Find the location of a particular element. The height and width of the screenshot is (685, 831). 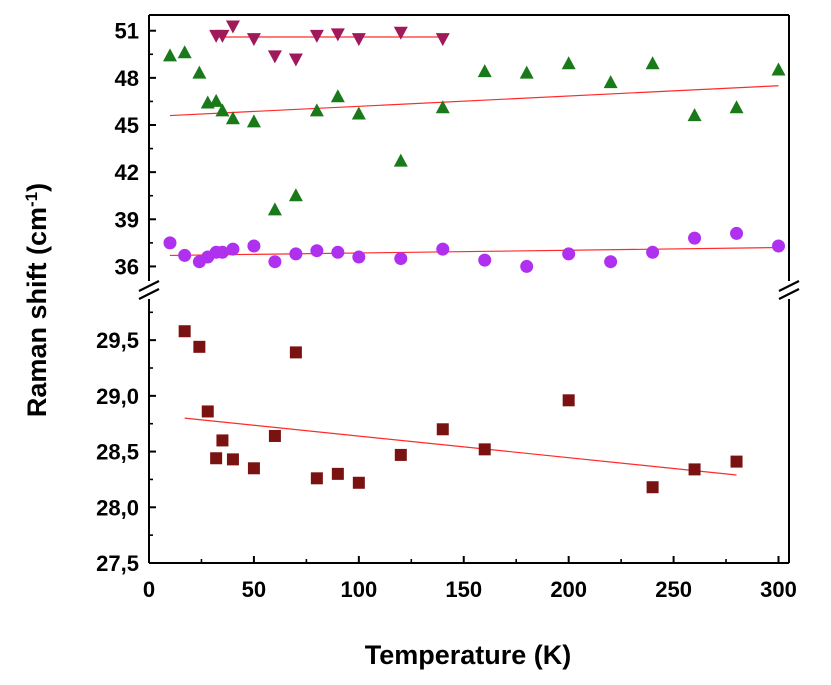

y-tick-label: 51 is located at coordinates (127, 31).